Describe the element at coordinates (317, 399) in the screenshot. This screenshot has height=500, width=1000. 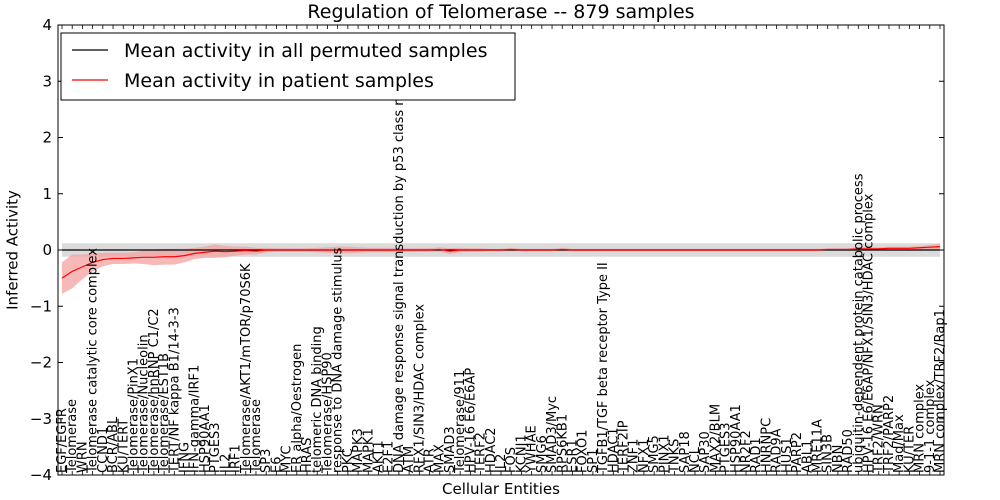
I see `entity-label: telomeric DNA binding` at that location.